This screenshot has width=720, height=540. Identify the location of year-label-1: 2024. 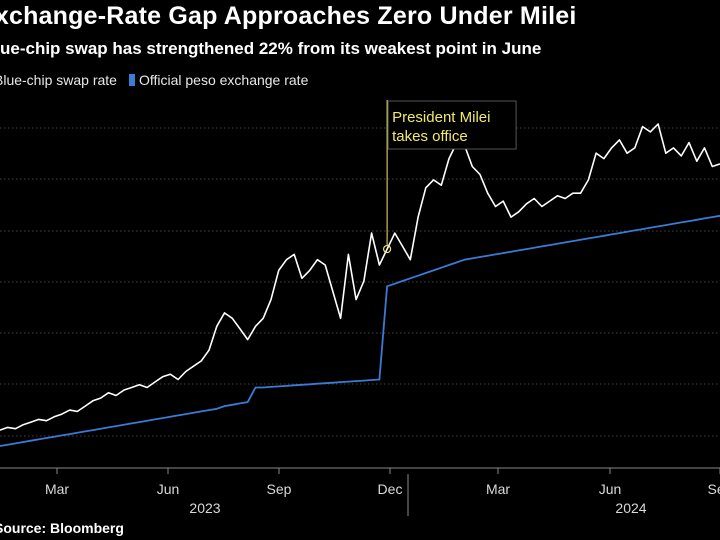
(630, 508).